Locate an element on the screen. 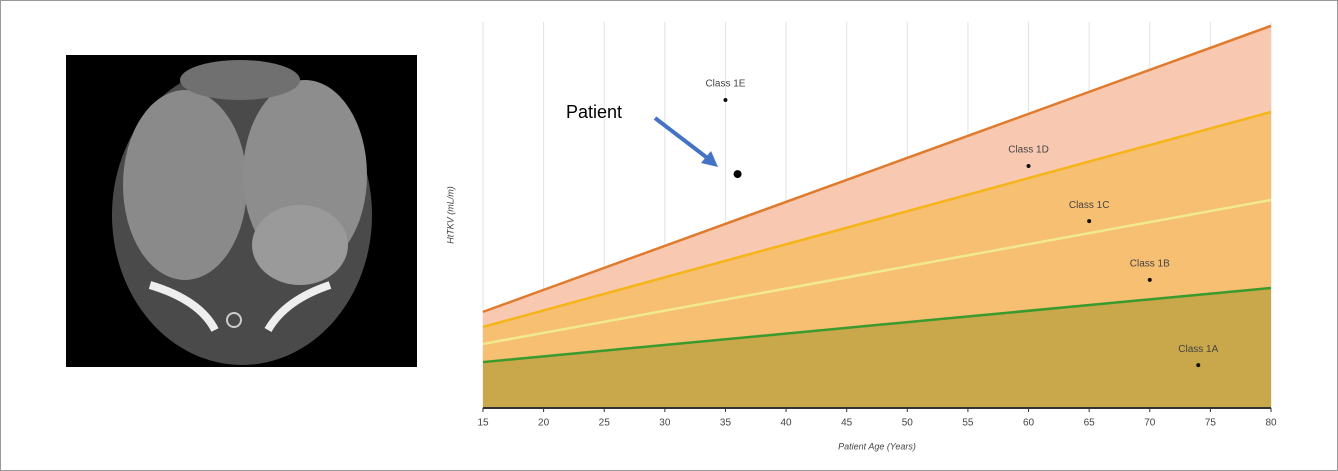  x-tick-label: 70 is located at coordinates (1150, 423).